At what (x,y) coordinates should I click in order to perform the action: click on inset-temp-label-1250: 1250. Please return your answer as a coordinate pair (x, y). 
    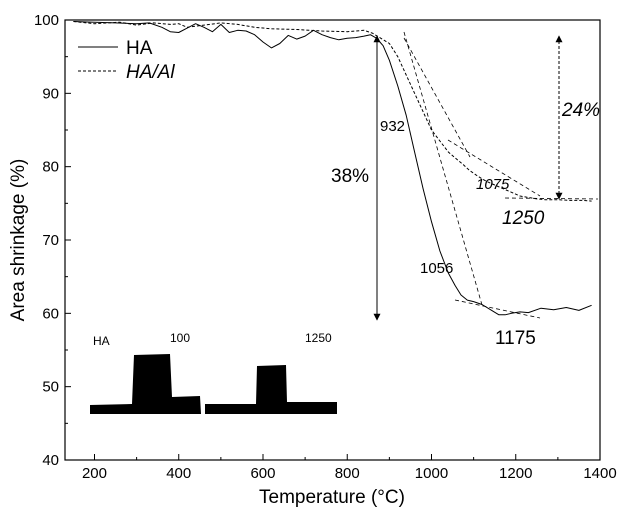
    Looking at the image, I should click on (318, 338).